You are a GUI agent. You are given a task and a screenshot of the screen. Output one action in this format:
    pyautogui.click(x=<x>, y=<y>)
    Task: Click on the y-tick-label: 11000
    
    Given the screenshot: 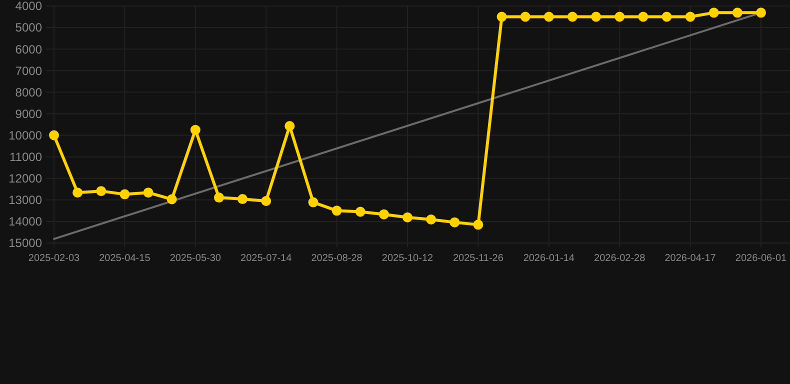 What is the action you would take?
    pyautogui.click(x=26, y=157)
    